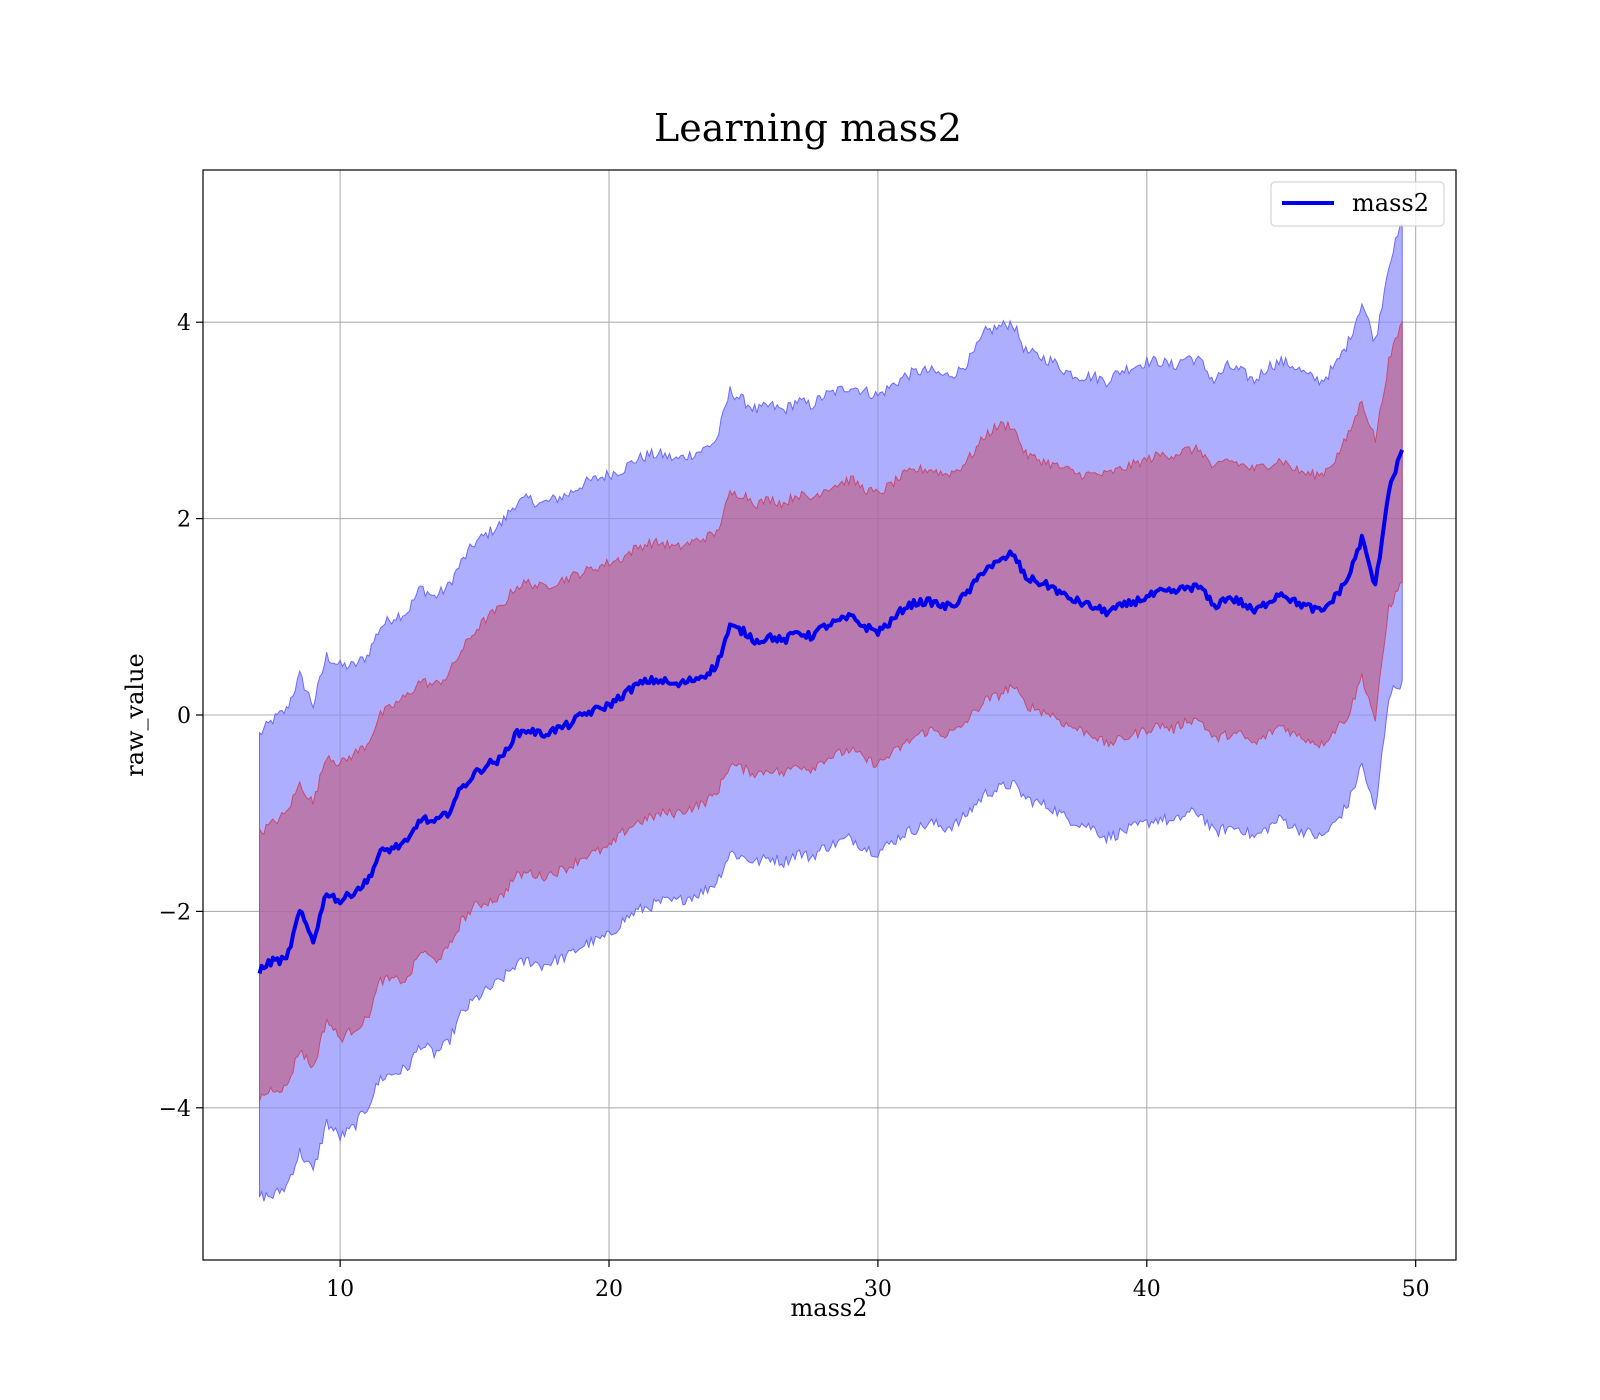 The height and width of the screenshot is (1400, 1600). What do you see at coordinates (184, 323) in the screenshot?
I see `y-tick-label: 4` at bounding box center [184, 323].